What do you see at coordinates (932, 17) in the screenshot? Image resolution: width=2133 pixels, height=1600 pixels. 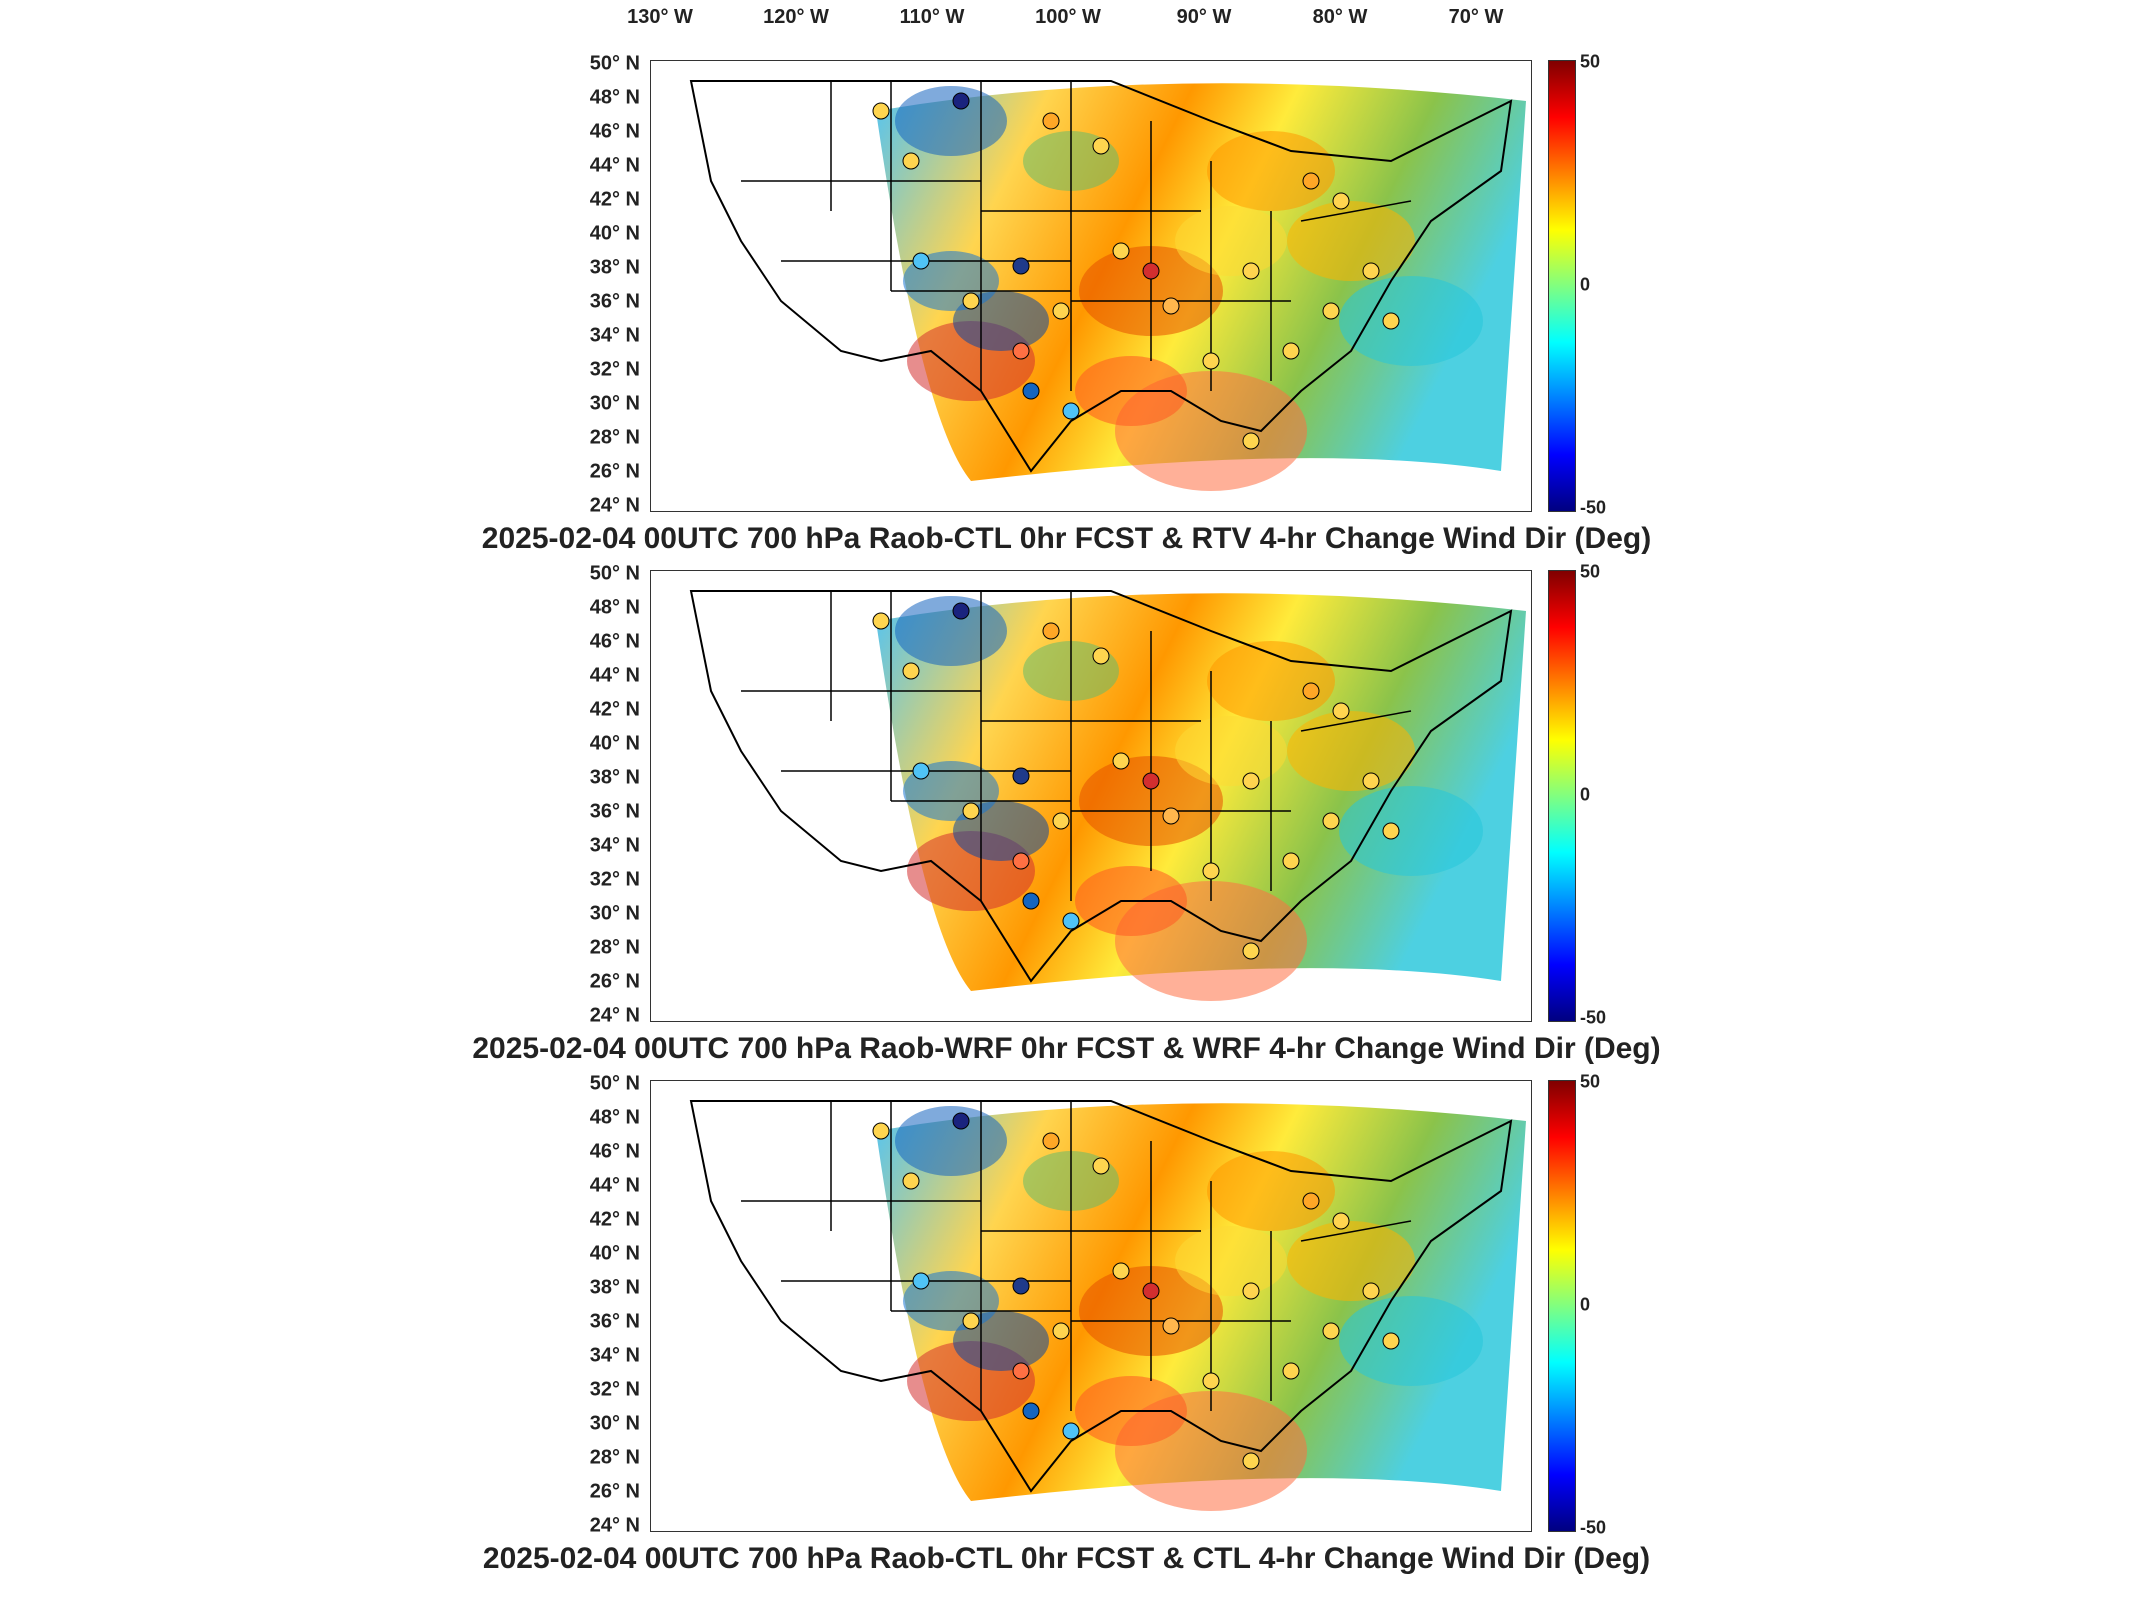 I see `lon-label: 110° W` at bounding box center [932, 17].